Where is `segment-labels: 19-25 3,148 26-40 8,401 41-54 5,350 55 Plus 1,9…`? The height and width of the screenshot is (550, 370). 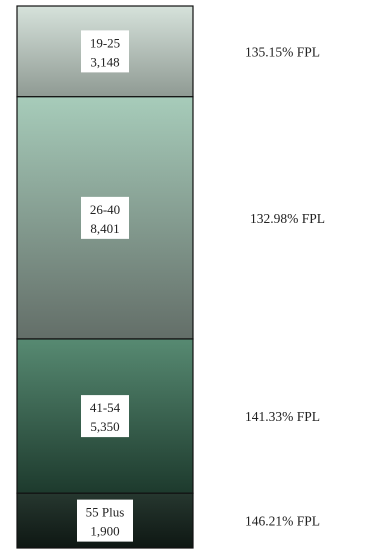
segment-labels: 19-25 3,148 26-40 8,401 41-54 5,350 55 Plus 1,9… is located at coordinates (105, 286).